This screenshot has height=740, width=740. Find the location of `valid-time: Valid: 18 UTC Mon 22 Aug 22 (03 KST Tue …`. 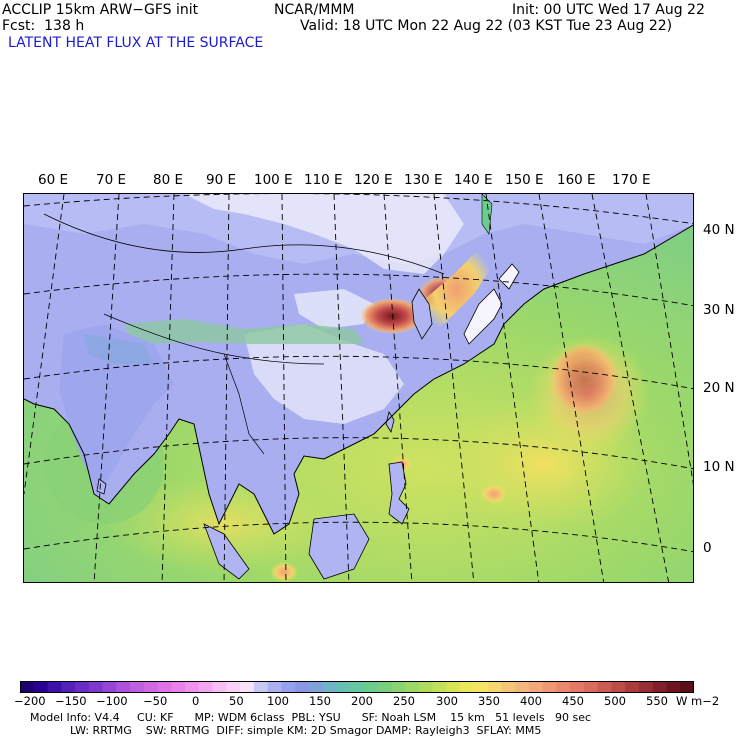

valid-time: Valid: 18 UTC Mon 22 Aug 22 (03 KST Tue … is located at coordinates (486, 26).